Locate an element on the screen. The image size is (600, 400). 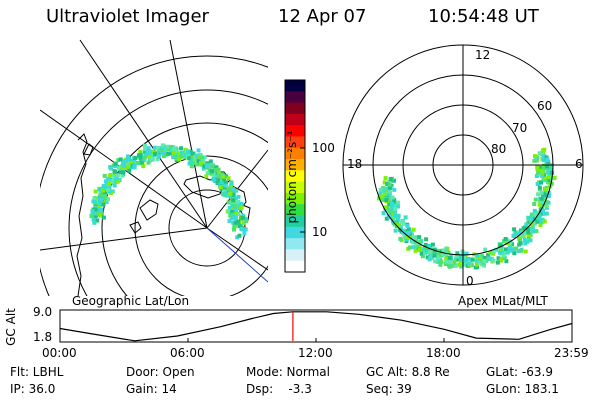
lat-label-80: 80 is located at coordinates (499, 149).